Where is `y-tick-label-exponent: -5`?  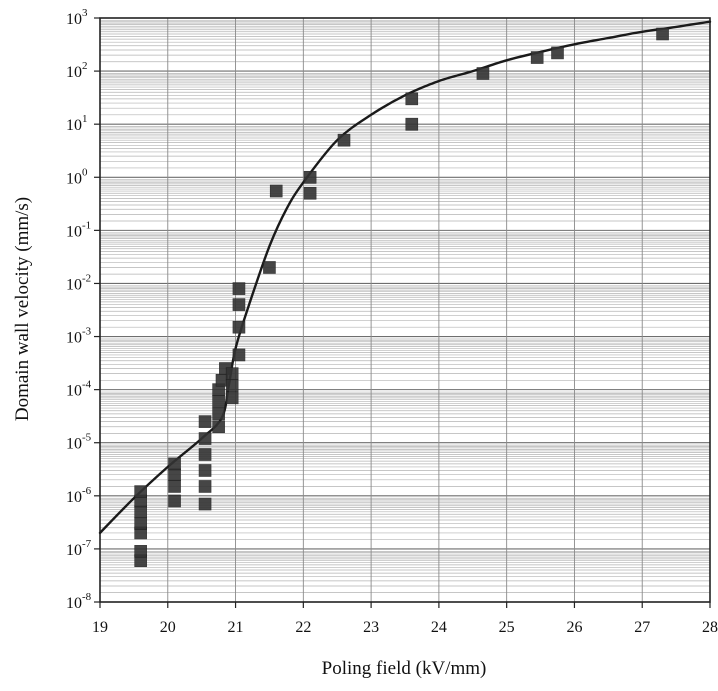
y-tick-label-exponent: -5 is located at coordinates (87, 438).